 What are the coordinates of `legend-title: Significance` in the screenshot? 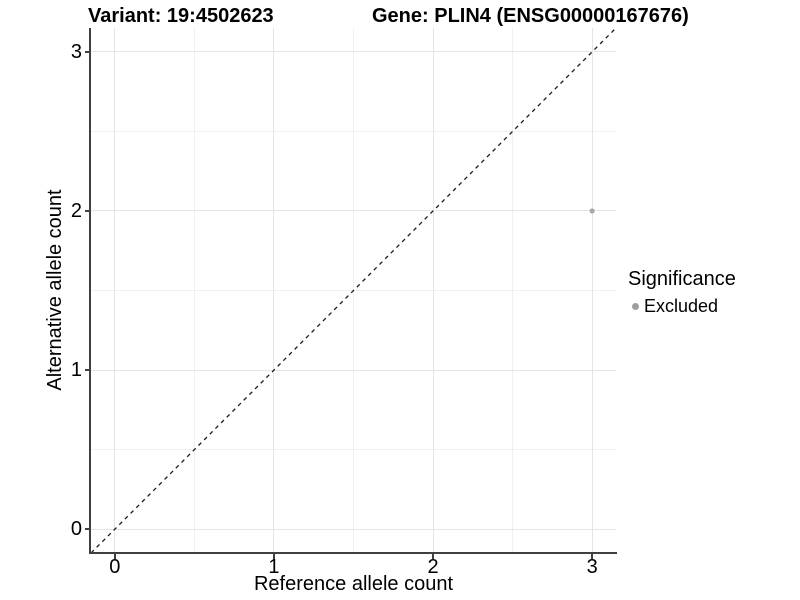 It's located at (682, 279).